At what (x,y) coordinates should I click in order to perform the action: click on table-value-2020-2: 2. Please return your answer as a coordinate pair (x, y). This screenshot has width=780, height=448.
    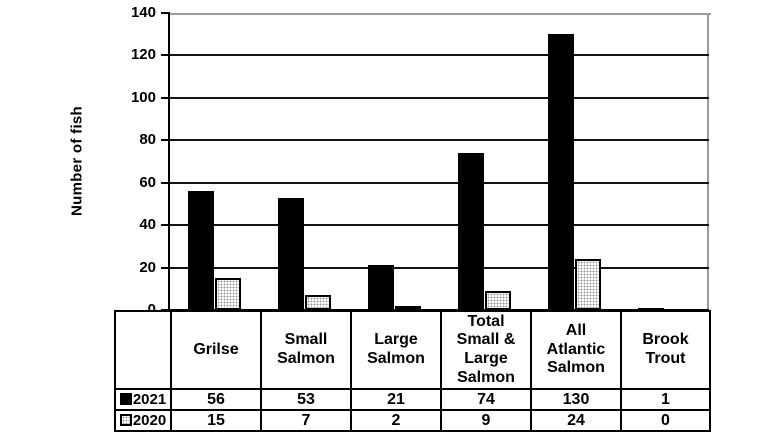
    Looking at the image, I should click on (396, 420).